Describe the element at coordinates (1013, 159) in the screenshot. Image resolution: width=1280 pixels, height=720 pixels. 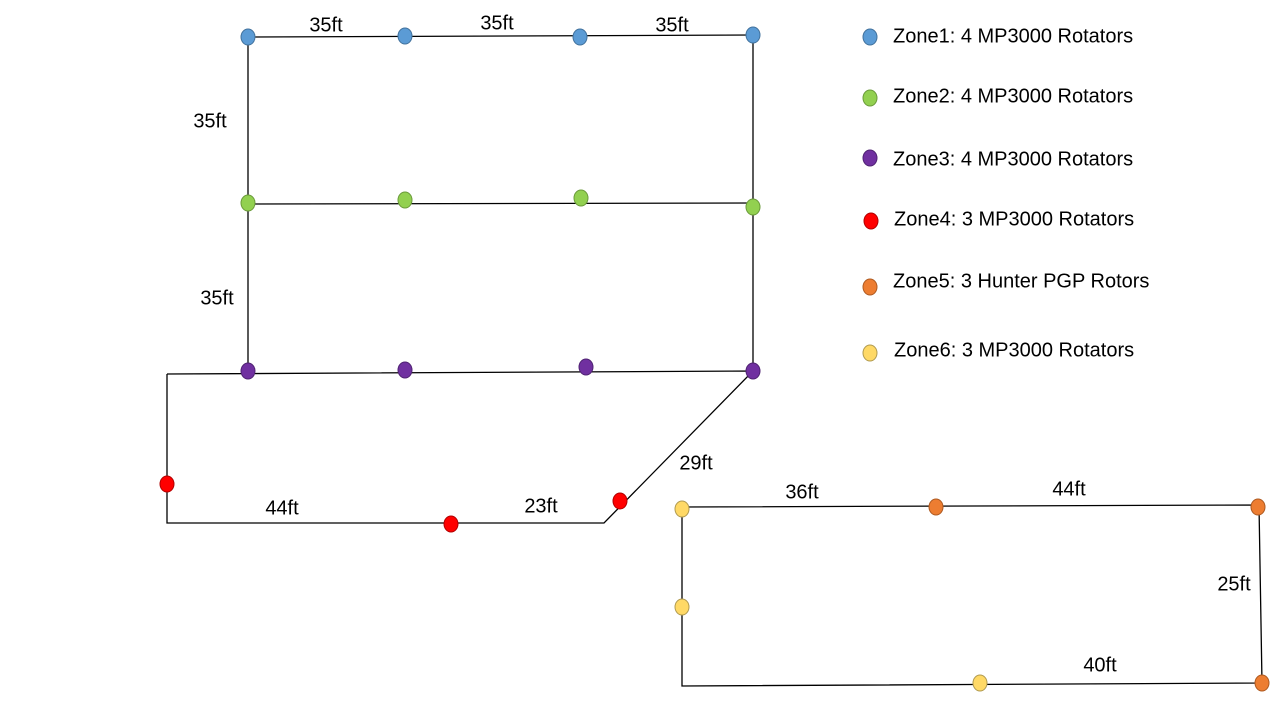
I see `legend-label: Zone3: 4 MP3000 Rotators` at that location.